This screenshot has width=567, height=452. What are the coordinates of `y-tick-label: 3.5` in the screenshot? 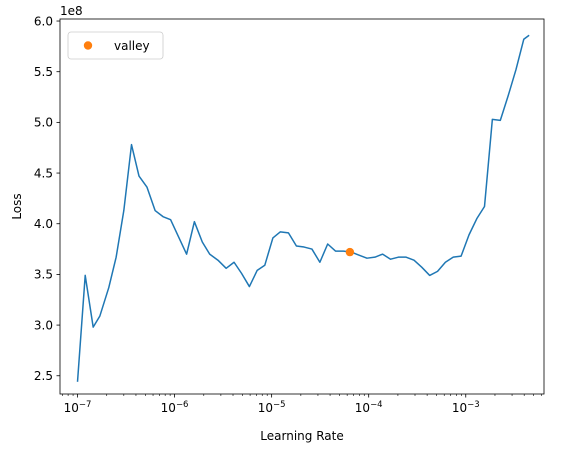 It's located at (43, 275).